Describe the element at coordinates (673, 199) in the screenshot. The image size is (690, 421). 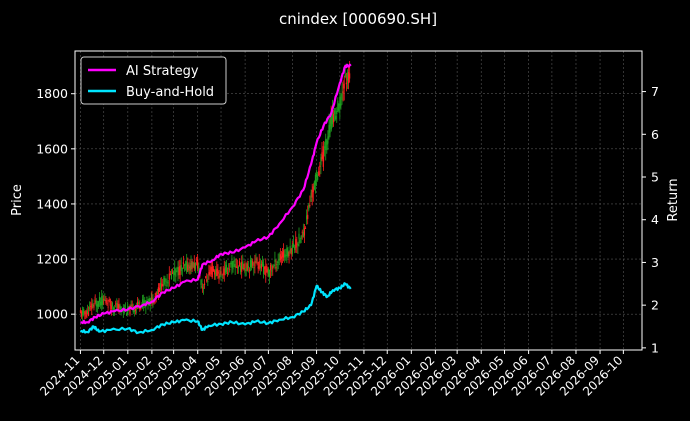
I see `y2-axis-label: Return` at that location.